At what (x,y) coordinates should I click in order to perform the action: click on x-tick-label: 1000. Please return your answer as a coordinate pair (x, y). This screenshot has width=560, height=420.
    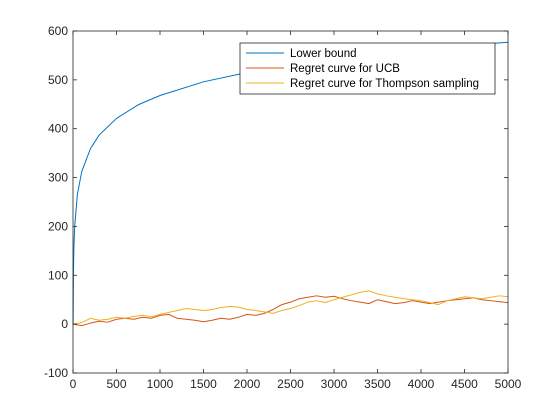
    Looking at the image, I should click on (160, 384).